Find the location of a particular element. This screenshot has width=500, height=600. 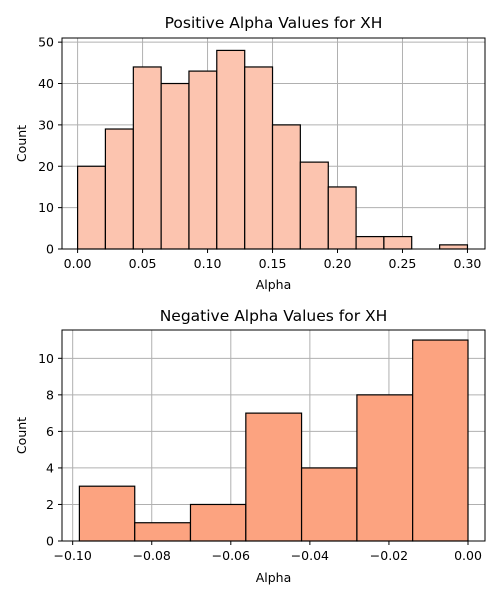

y-tick-label: 4 is located at coordinates (50, 467).